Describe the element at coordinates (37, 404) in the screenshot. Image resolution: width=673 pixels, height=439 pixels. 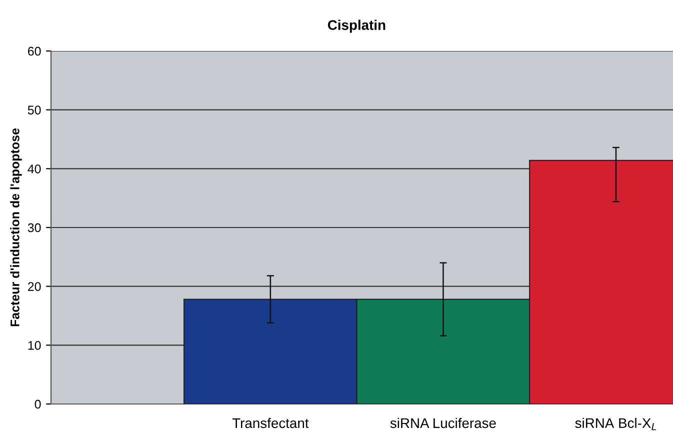
I see `y-tick-label: 0` at that location.